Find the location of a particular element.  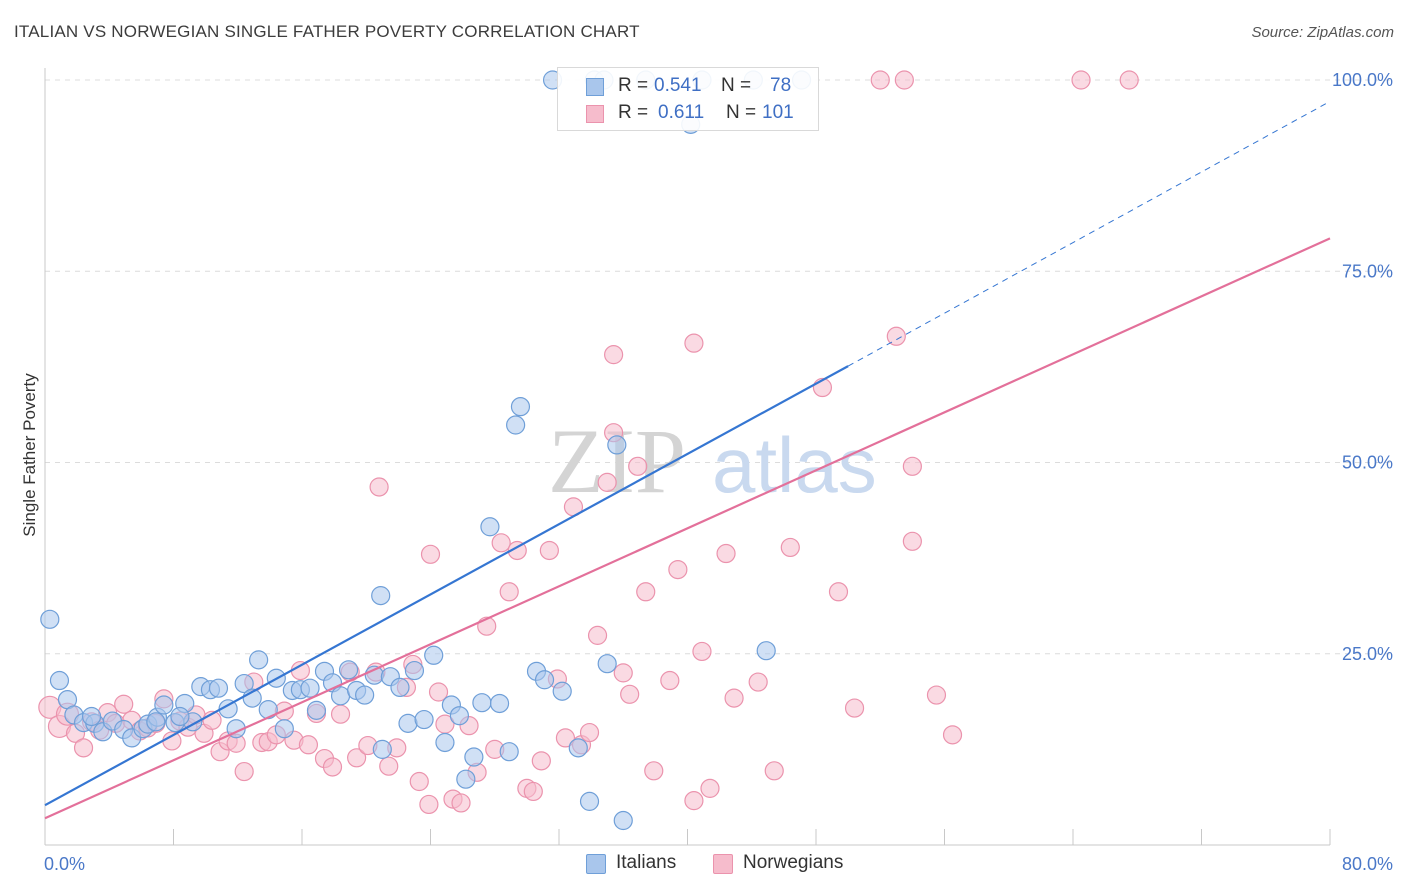

r-value: 0.541 is located at coordinates (678, 85).